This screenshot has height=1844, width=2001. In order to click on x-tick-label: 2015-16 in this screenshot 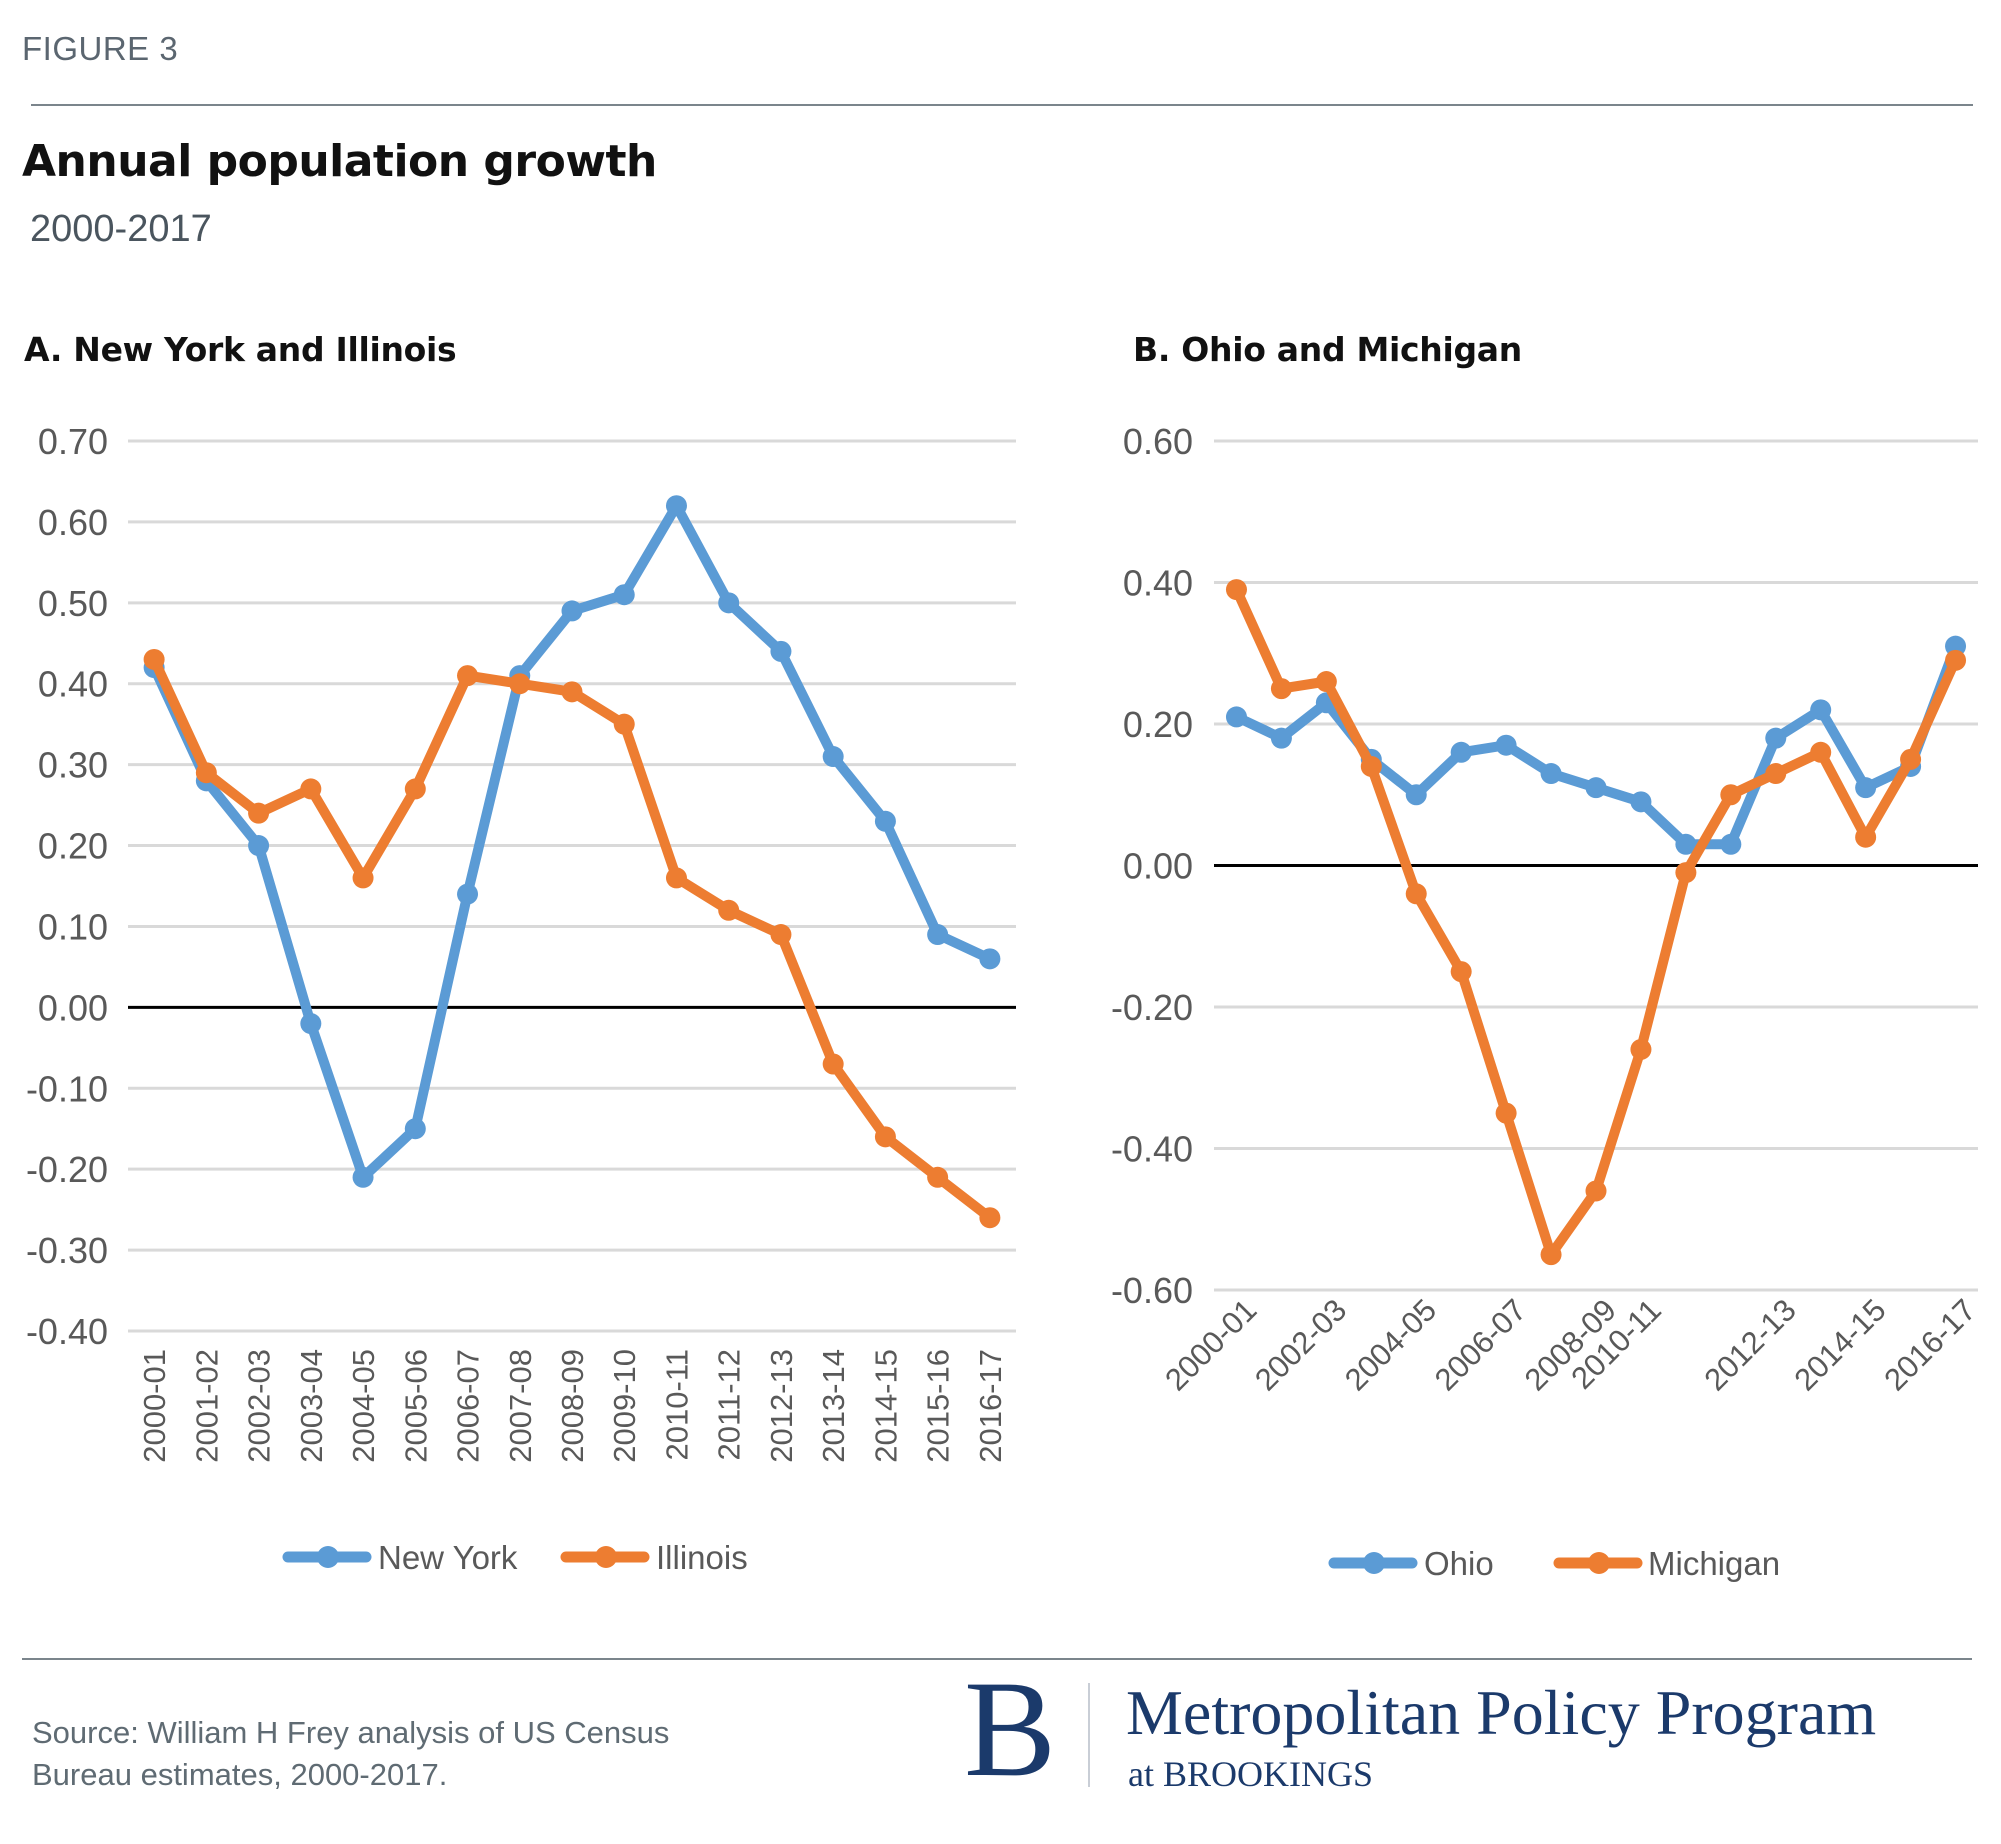, I will do `click(938, 1406)`.